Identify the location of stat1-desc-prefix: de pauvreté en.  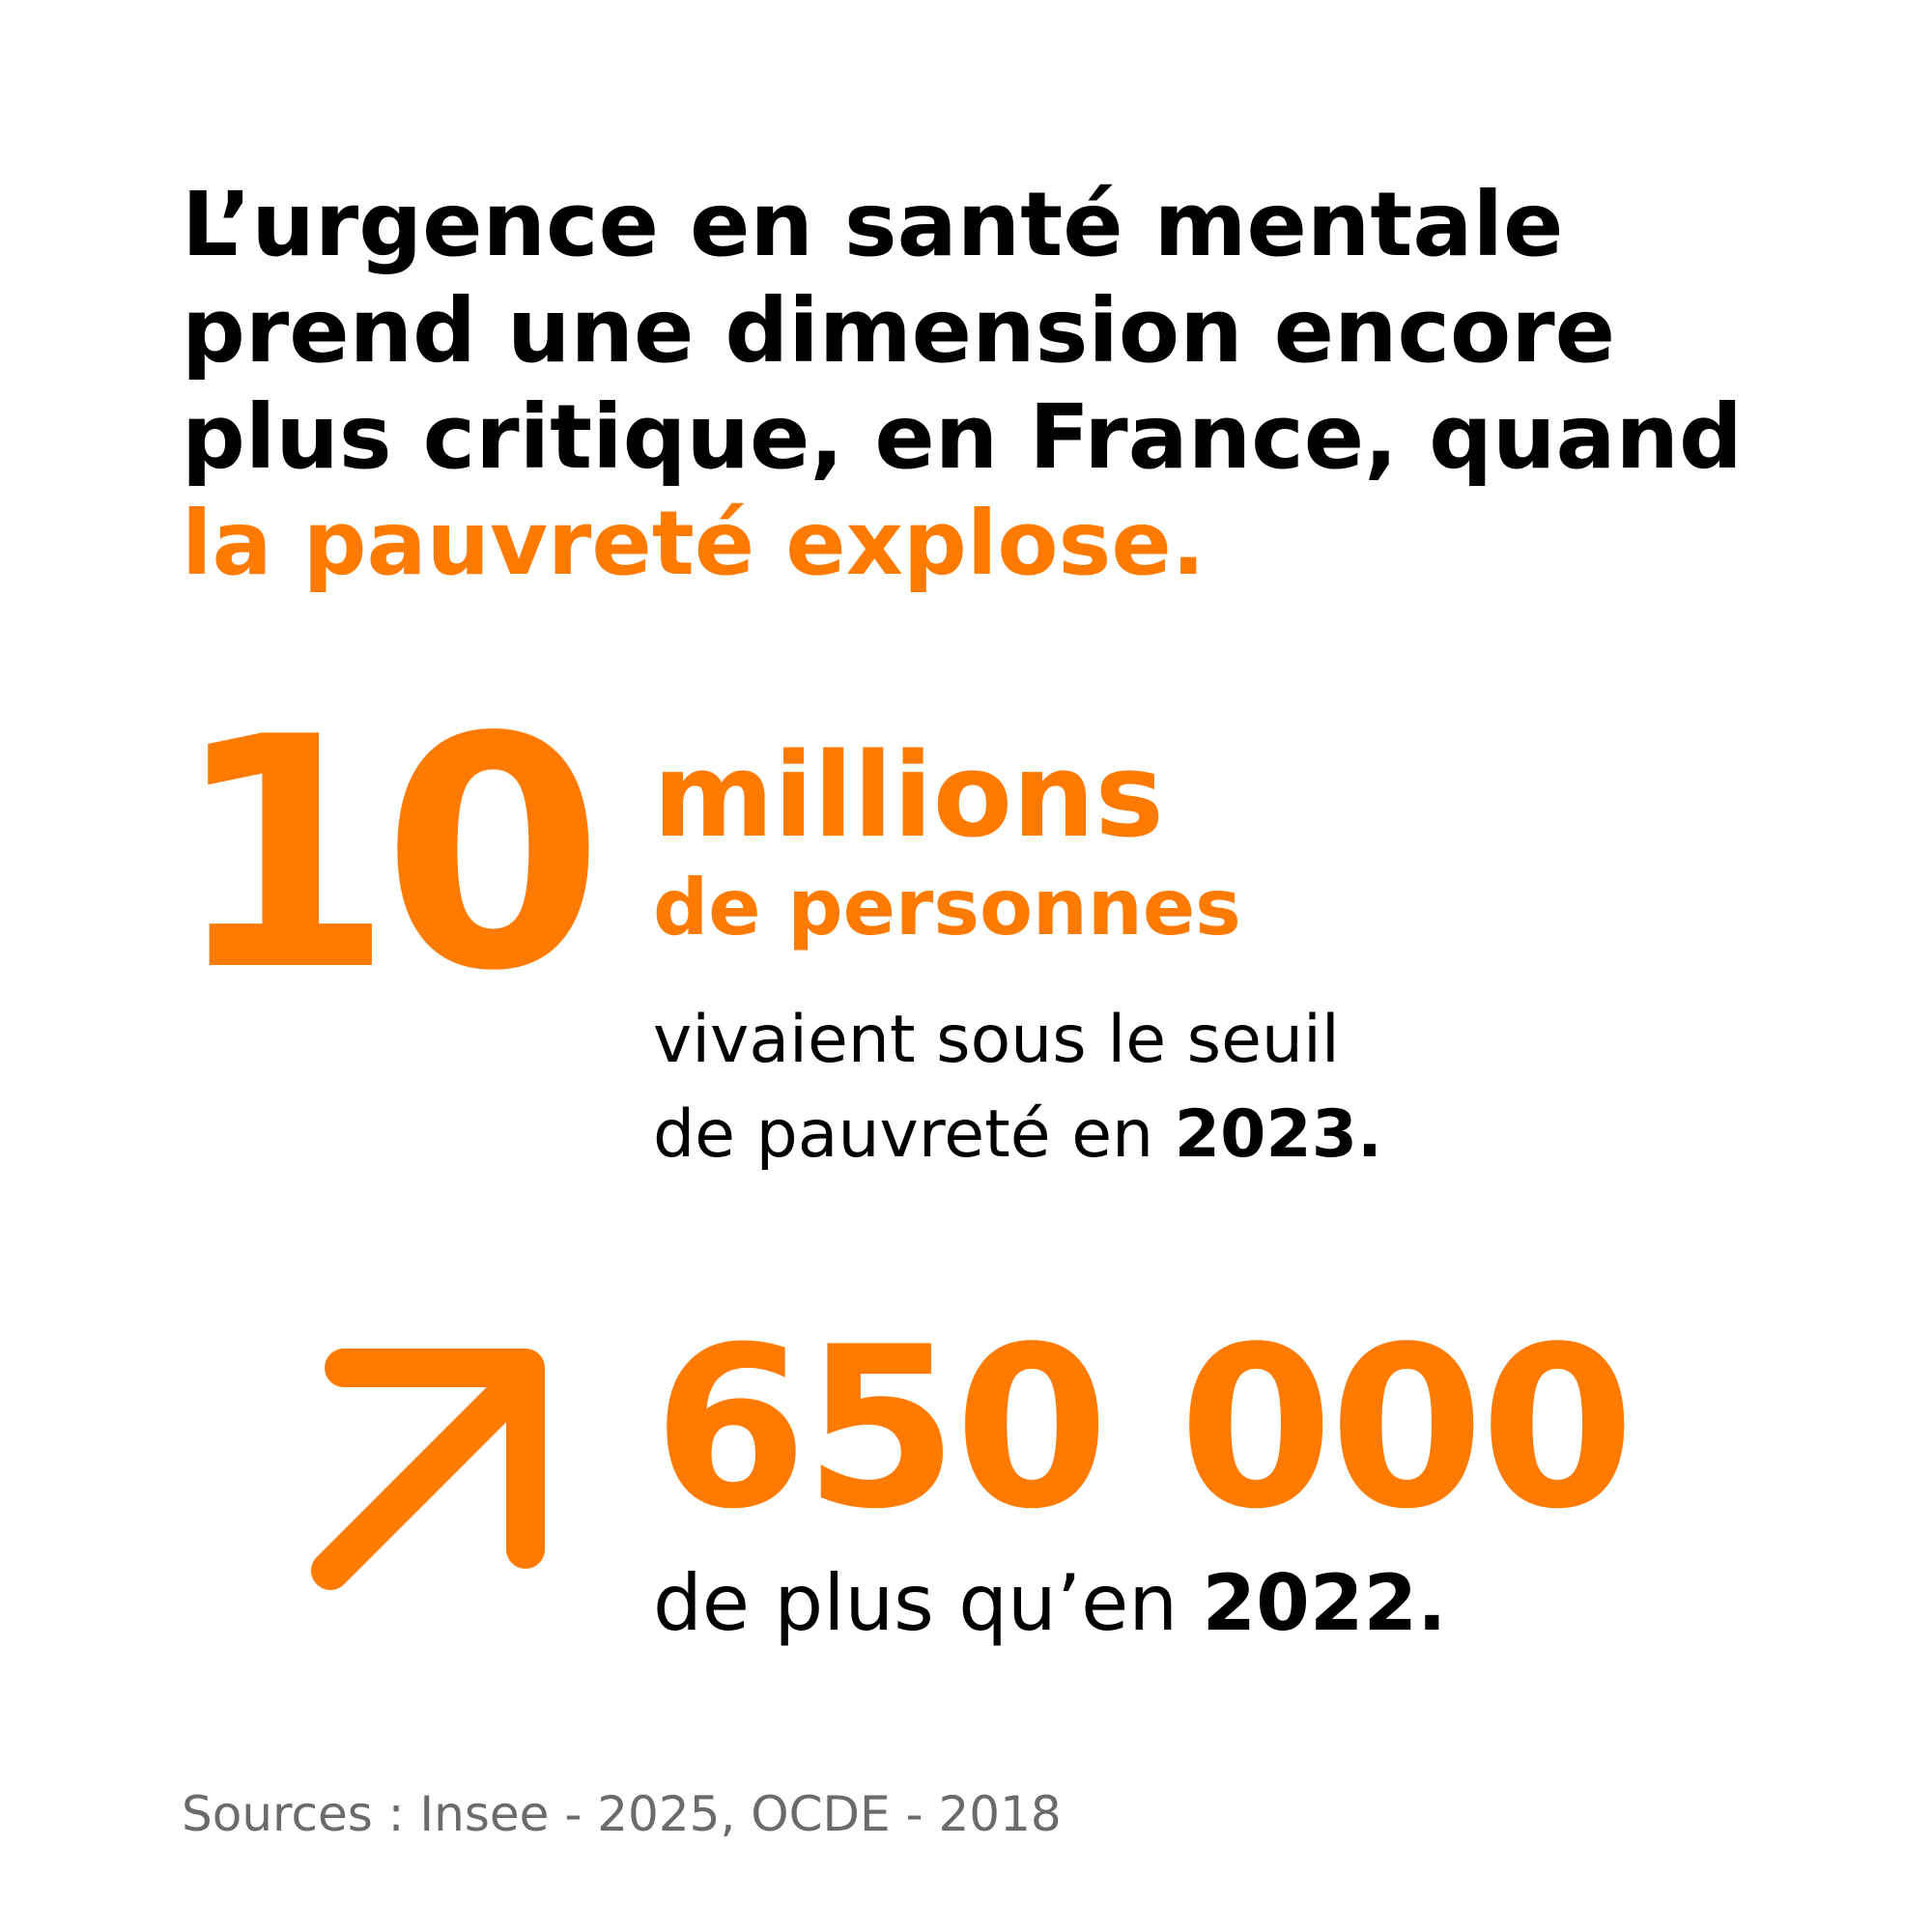
(914, 1134).